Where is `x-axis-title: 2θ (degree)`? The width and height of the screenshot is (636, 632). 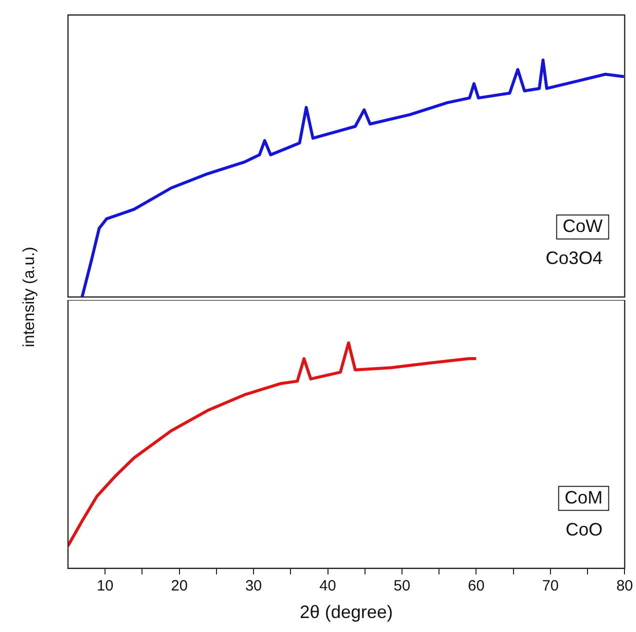
x-axis-title: 2θ (degree) is located at coordinates (346, 612).